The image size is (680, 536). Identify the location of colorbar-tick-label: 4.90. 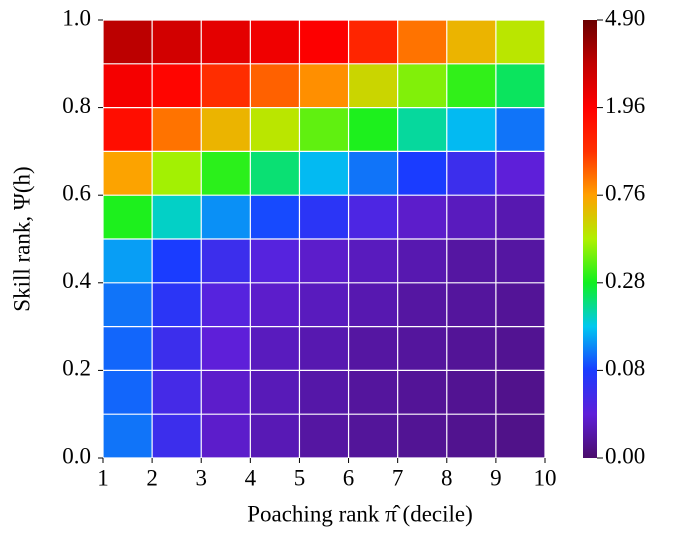
(625, 17).